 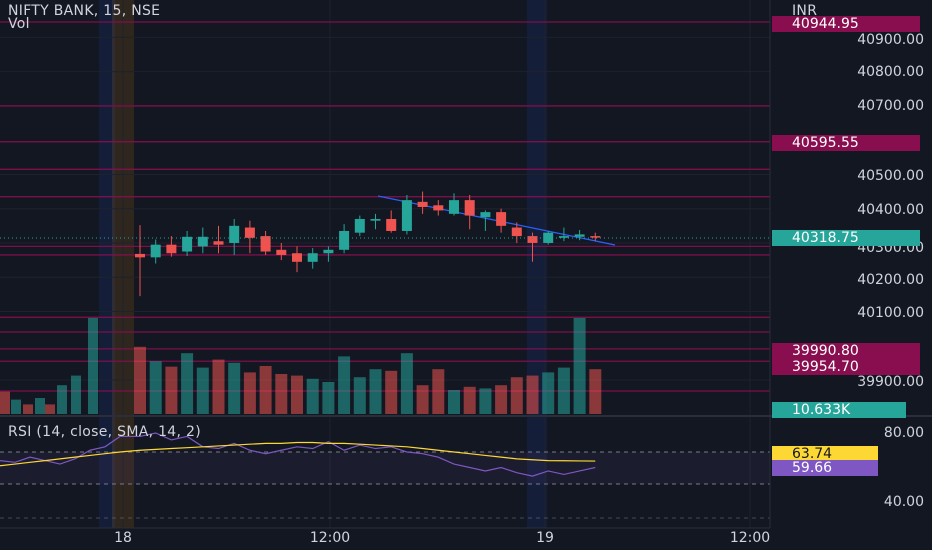 I want to click on rsi-sma-line, so click(x=298, y=454).